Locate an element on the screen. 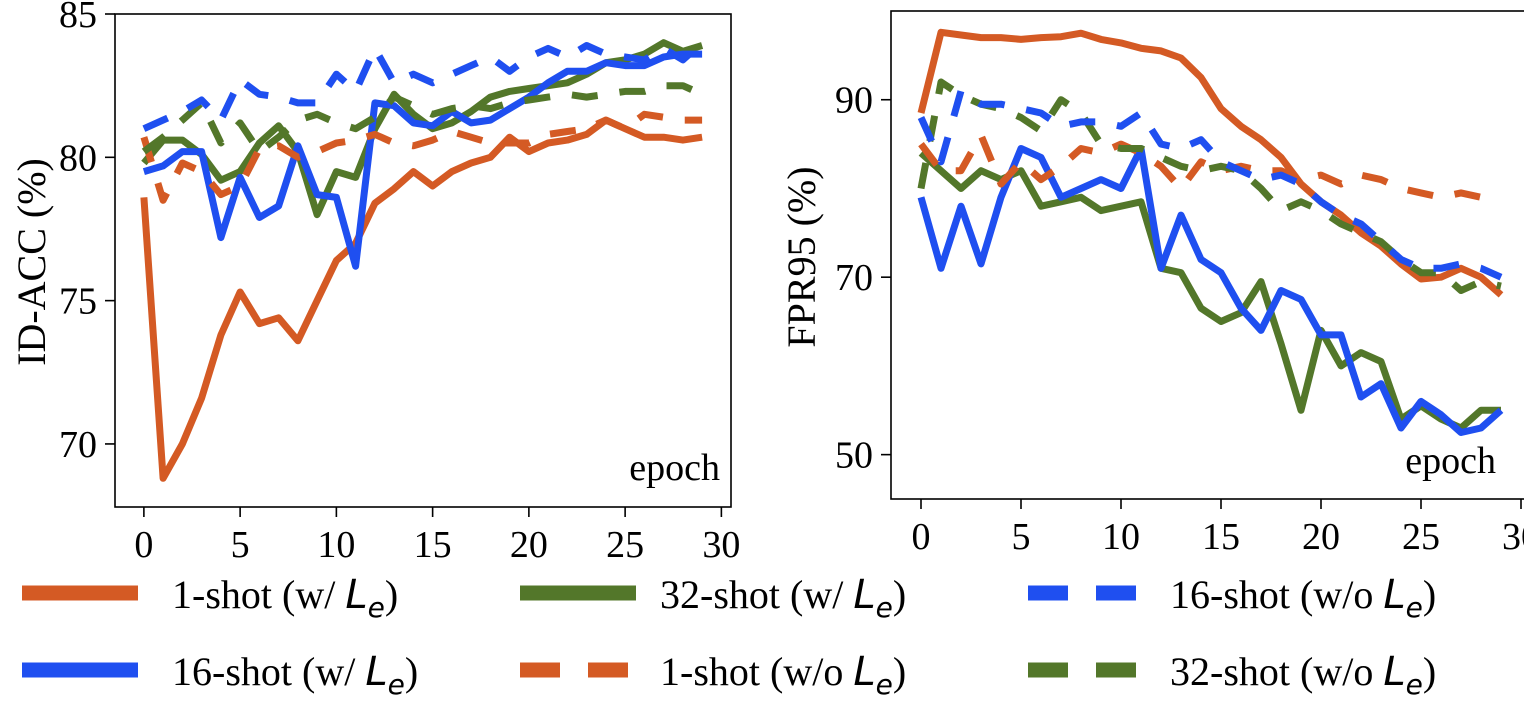 Image resolution: width=1524 pixels, height=704 pixels. legend-item-1-shot-with-le: 1-shot (w/ Le) is located at coordinates (210, 598).